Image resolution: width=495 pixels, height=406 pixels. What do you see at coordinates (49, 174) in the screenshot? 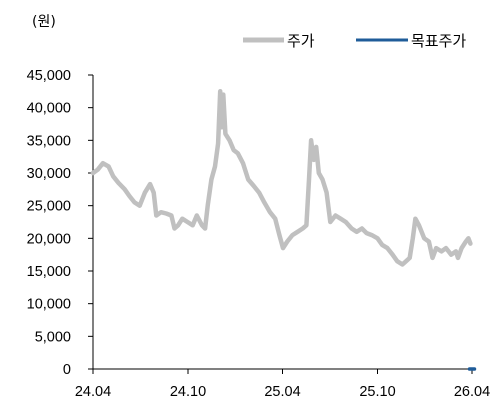
I see `y-tick-label: 30,000` at bounding box center [49, 174].